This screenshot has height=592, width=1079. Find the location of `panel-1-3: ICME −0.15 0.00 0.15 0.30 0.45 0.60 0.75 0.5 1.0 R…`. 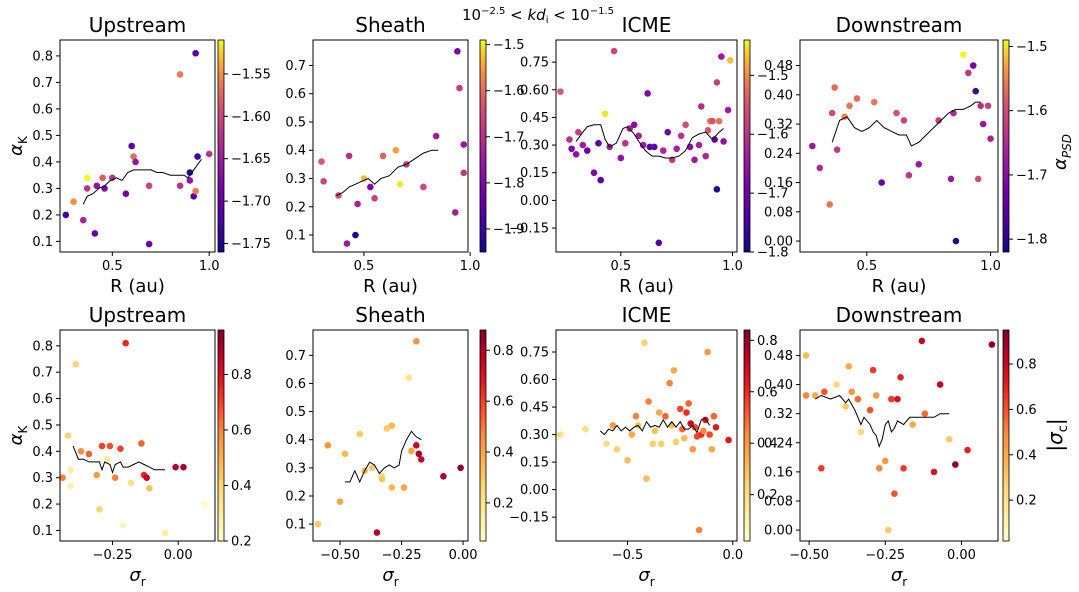

panel-1-3: ICME −0.15 0.00 0.15 0.30 0.45 0.60 0.75 0.5 1.0 R… is located at coordinates (648, 155).